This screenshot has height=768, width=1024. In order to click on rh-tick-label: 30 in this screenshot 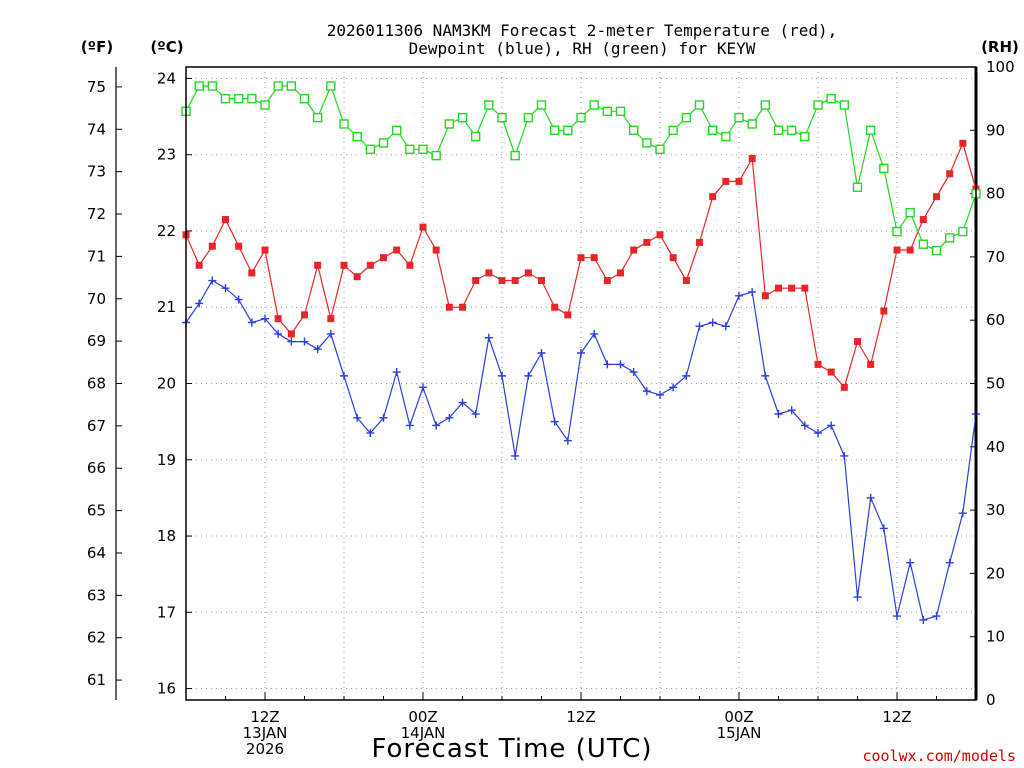, I will do `click(995, 510)`.